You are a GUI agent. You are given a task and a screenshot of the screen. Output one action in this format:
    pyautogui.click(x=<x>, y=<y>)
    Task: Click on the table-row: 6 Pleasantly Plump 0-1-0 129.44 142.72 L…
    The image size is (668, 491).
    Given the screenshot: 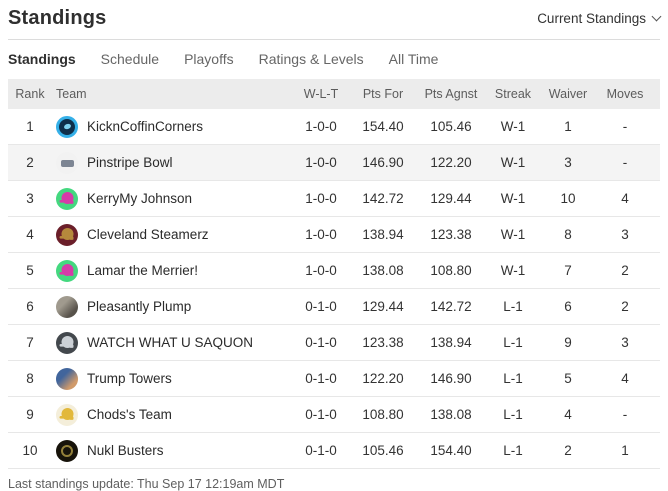 What is the action you would take?
    pyautogui.click(x=334, y=307)
    